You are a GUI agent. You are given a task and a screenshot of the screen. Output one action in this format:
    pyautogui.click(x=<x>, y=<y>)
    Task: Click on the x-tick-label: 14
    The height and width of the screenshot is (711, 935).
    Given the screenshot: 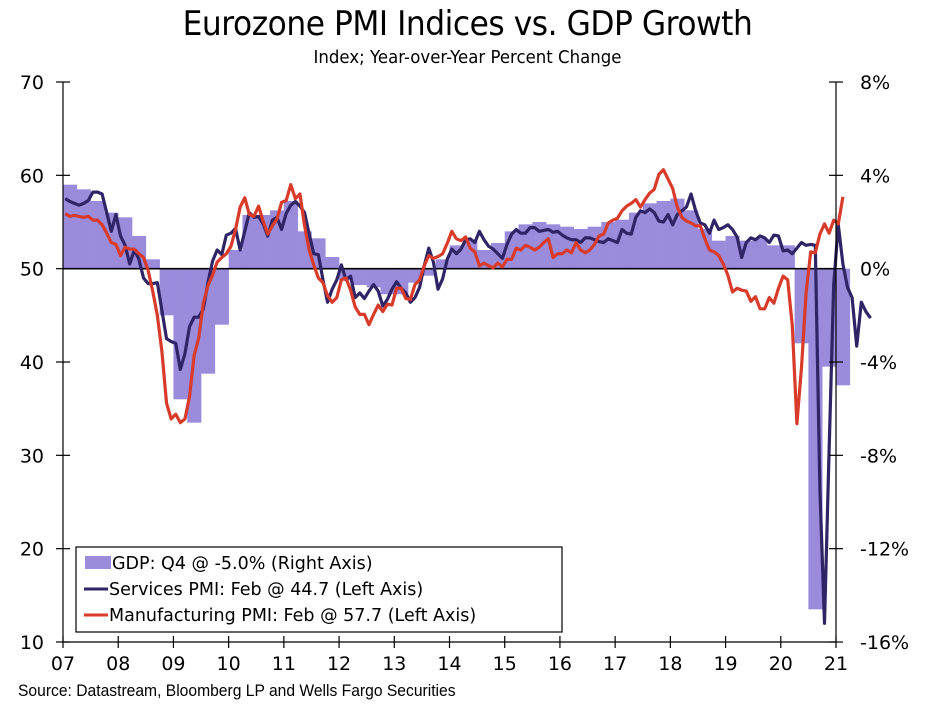 What is the action you would take?
    pyautogui.click(x=449, y=664)
    